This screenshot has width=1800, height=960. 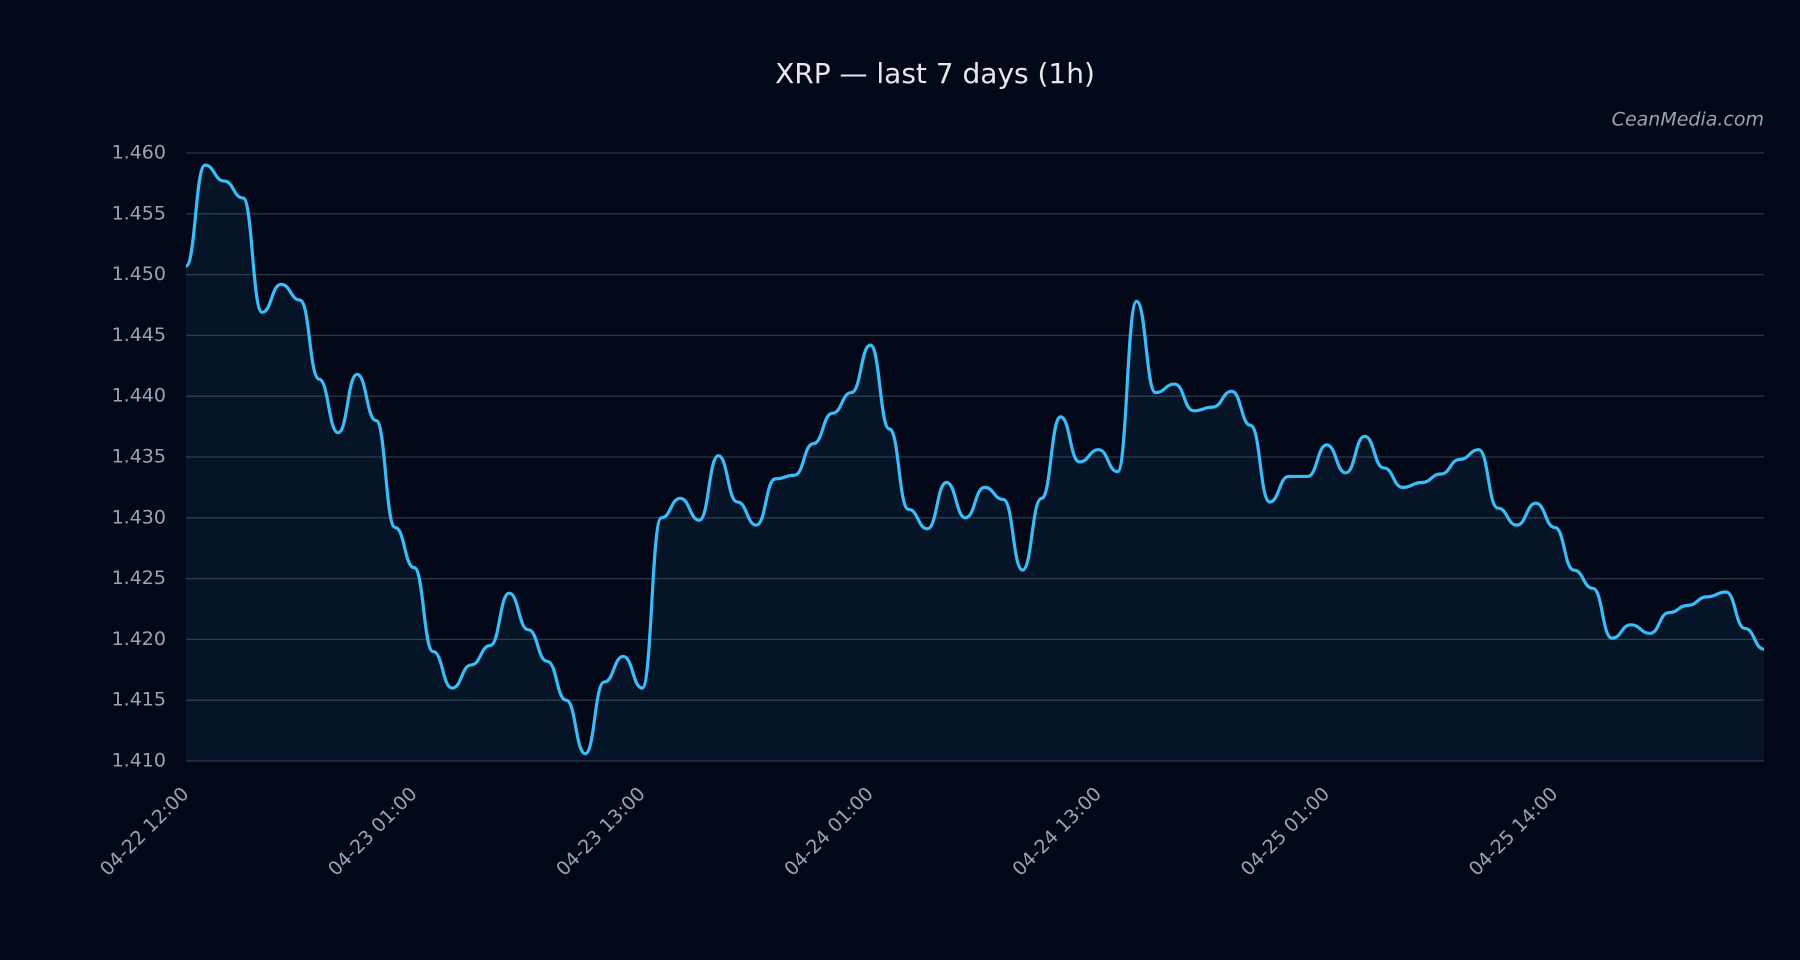 What do you see at coordinates (139, 517) in the screenshot?
I see `y-tick-label: 1.430` at bounding box center [139, 517].